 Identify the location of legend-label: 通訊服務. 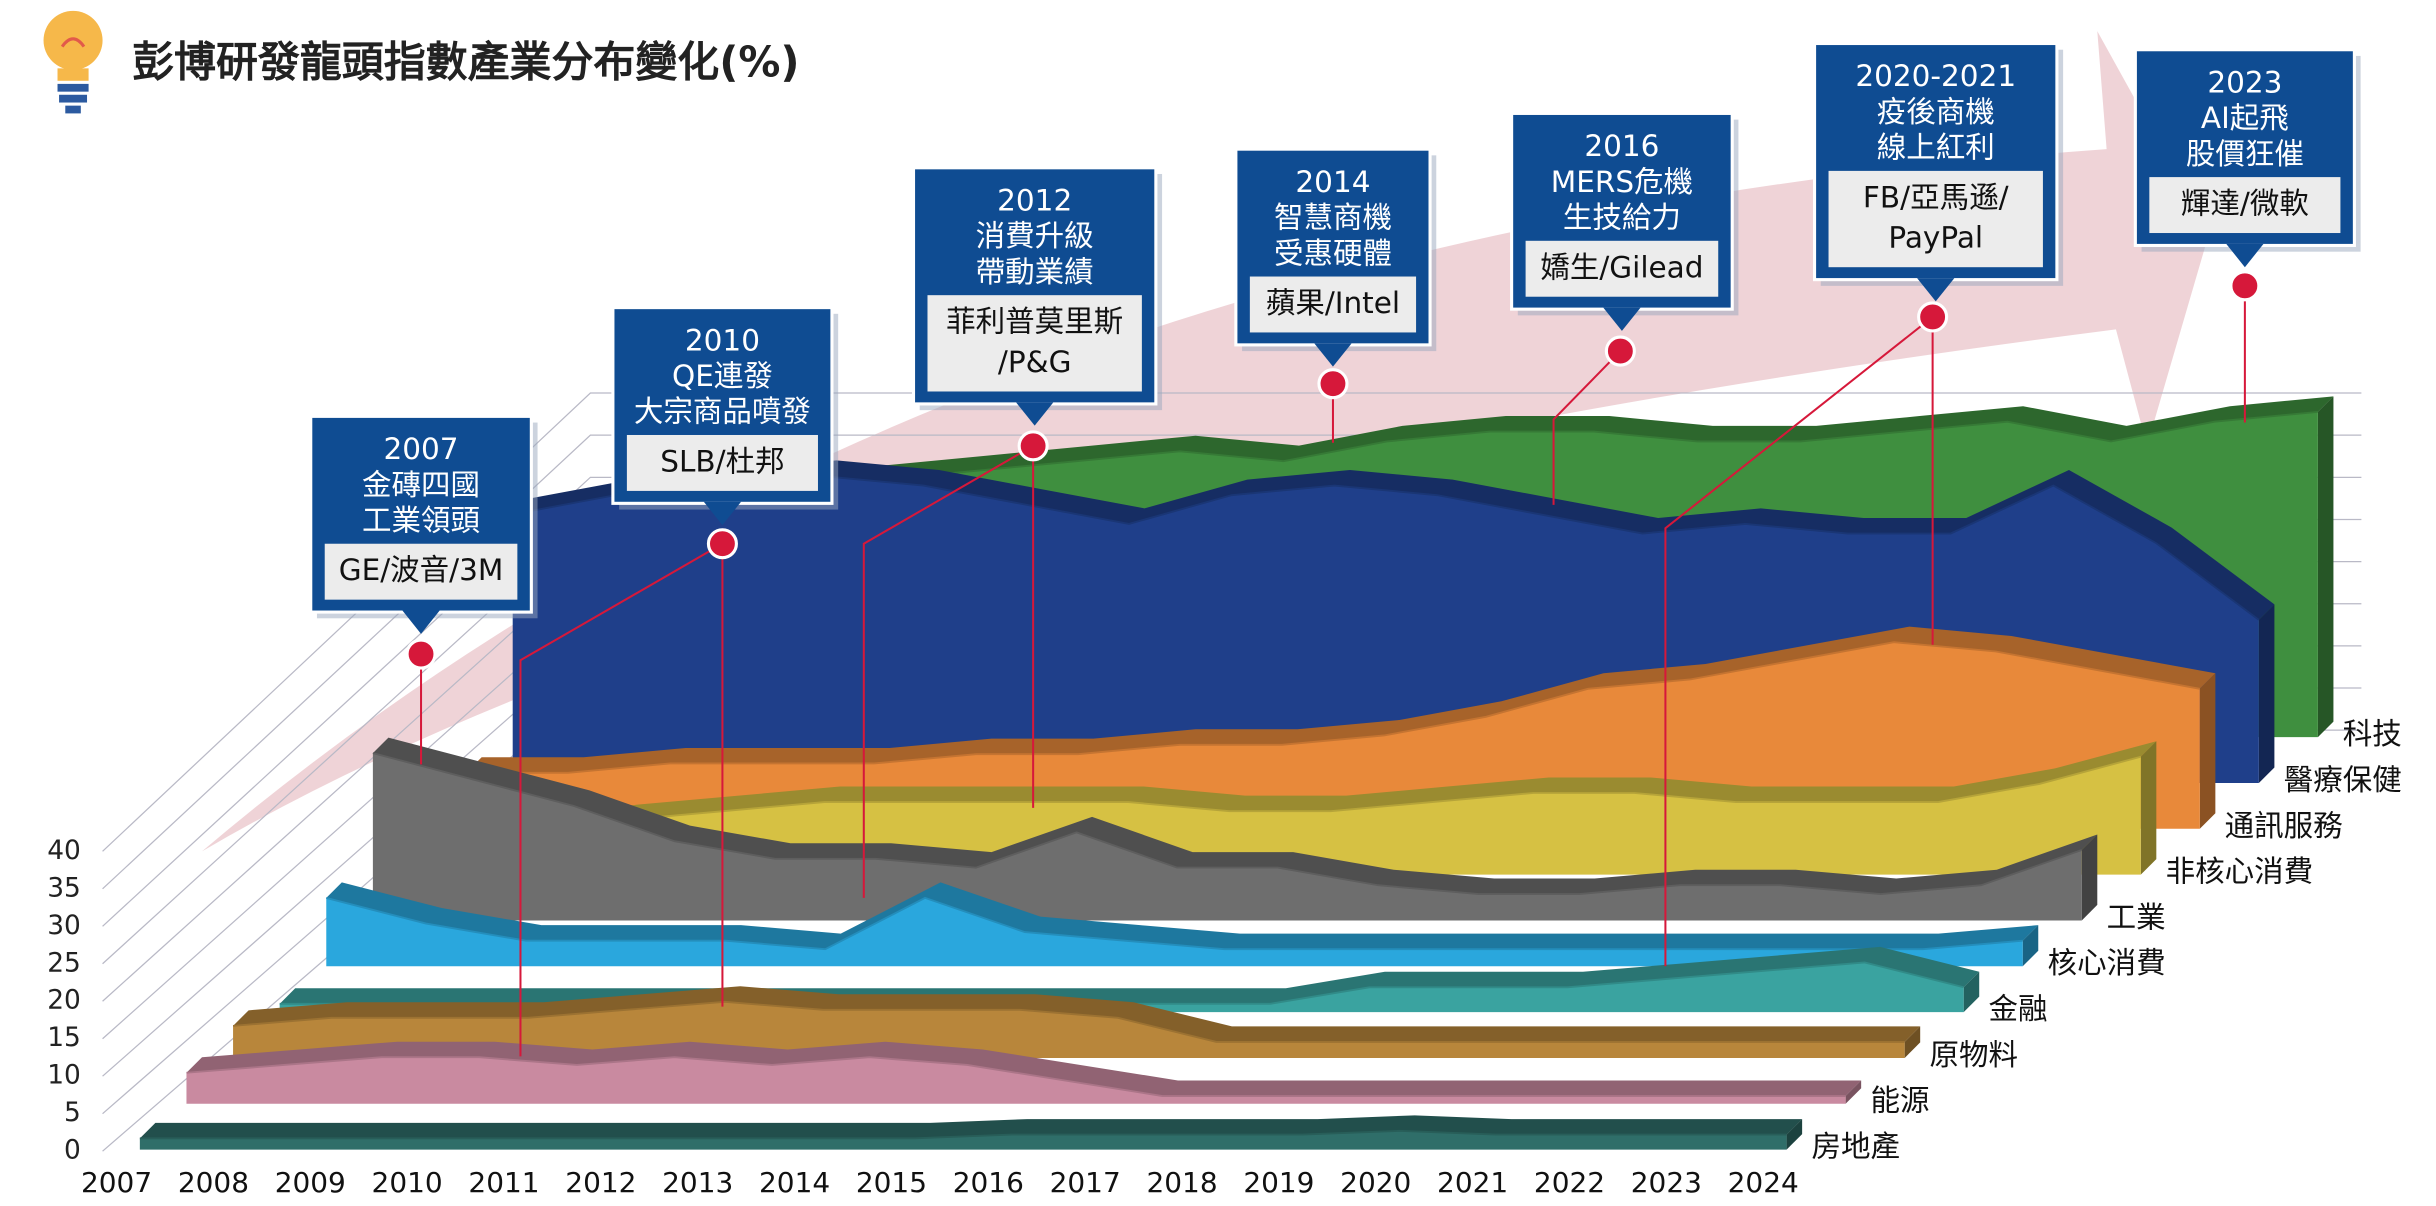
(2284, 826).